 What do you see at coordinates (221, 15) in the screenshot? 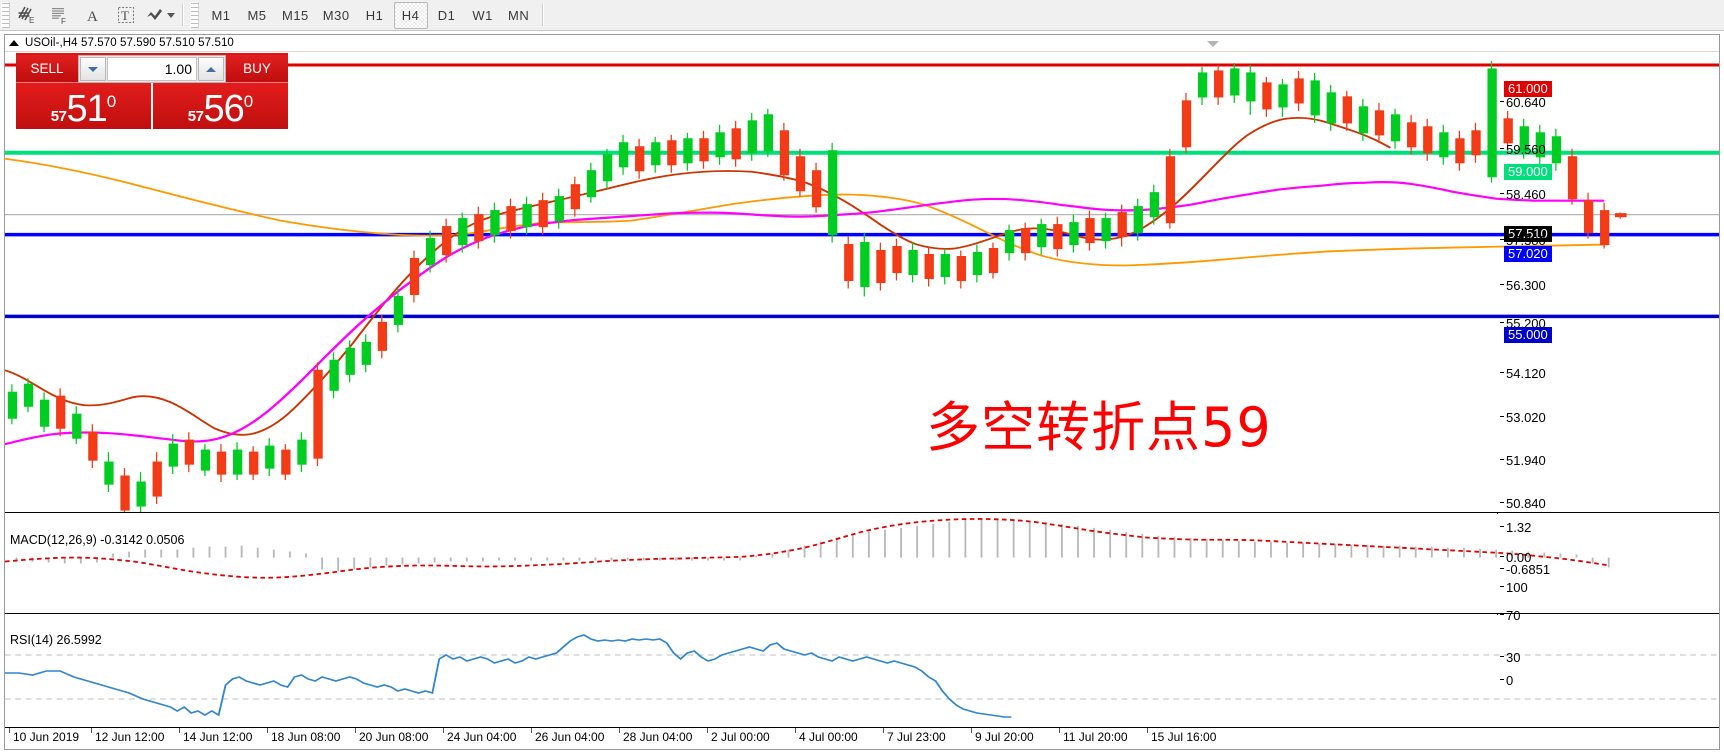
I see `timeframe-button-m1: M1` at bounding box center [221, 15].